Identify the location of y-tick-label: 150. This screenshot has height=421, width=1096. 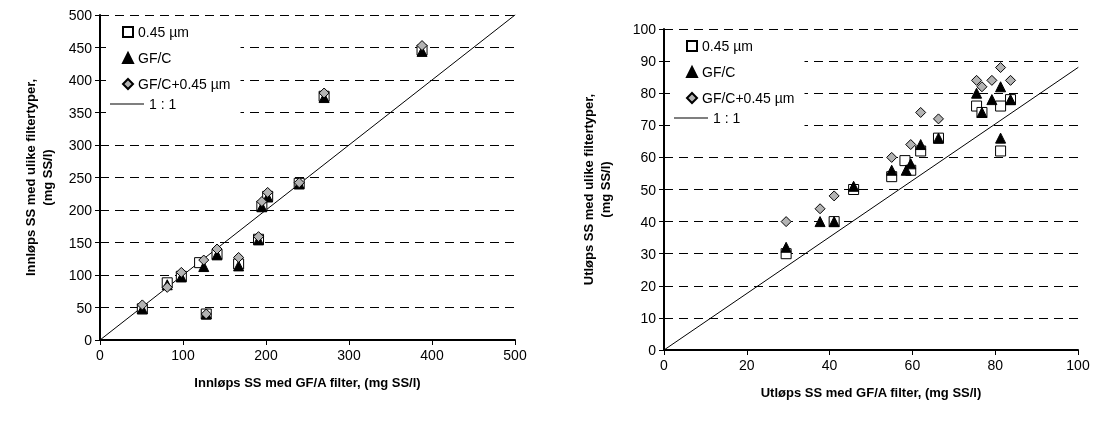
(80, 242).